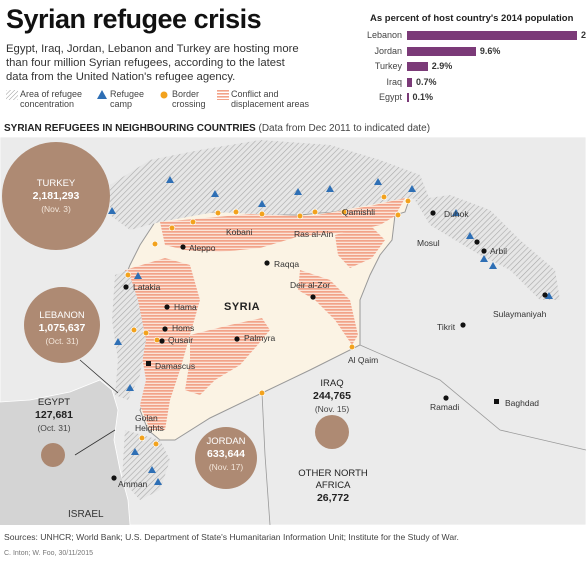 The height and width of the screenshot is (561, 586). I want to click on camp-legend-icon, so click(102, 94).